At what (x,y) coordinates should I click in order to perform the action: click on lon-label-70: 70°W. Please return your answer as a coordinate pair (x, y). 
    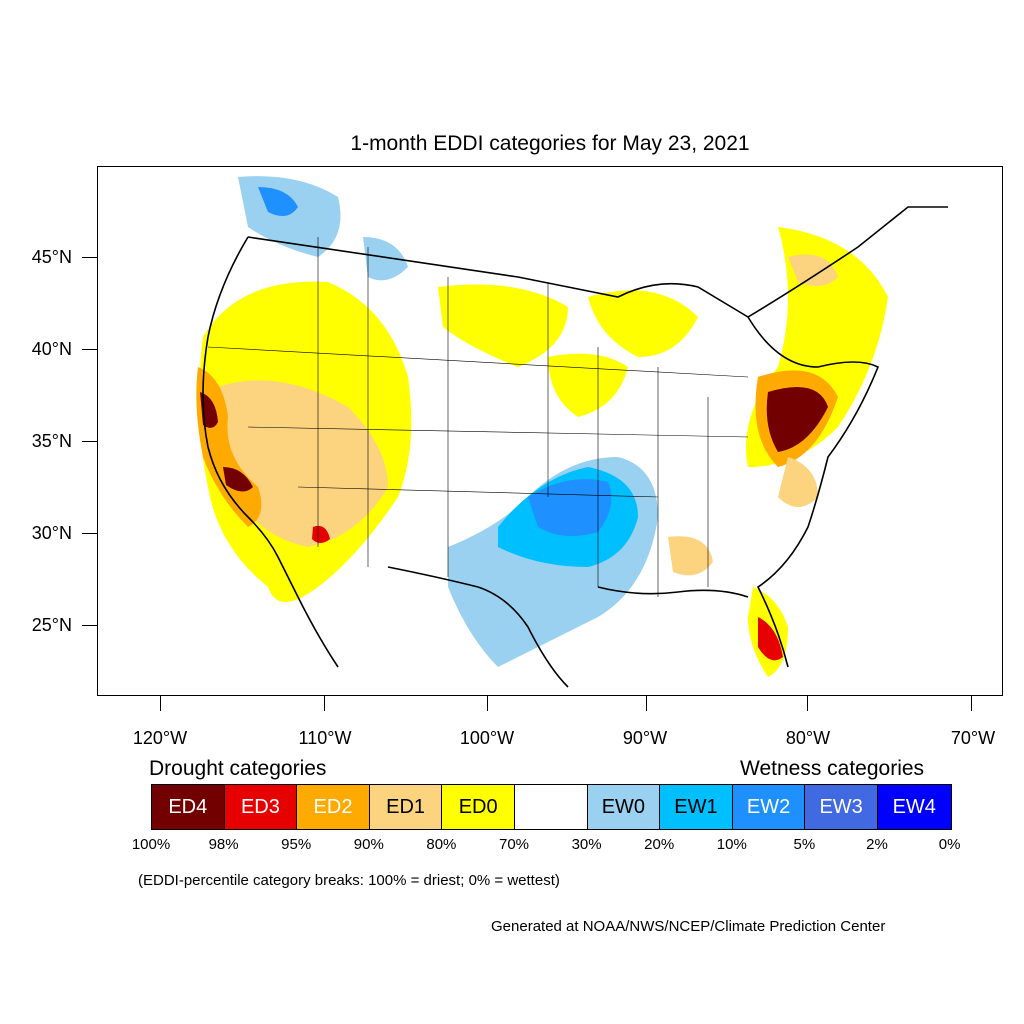
    Looking at the image, I should click on (973, 738).